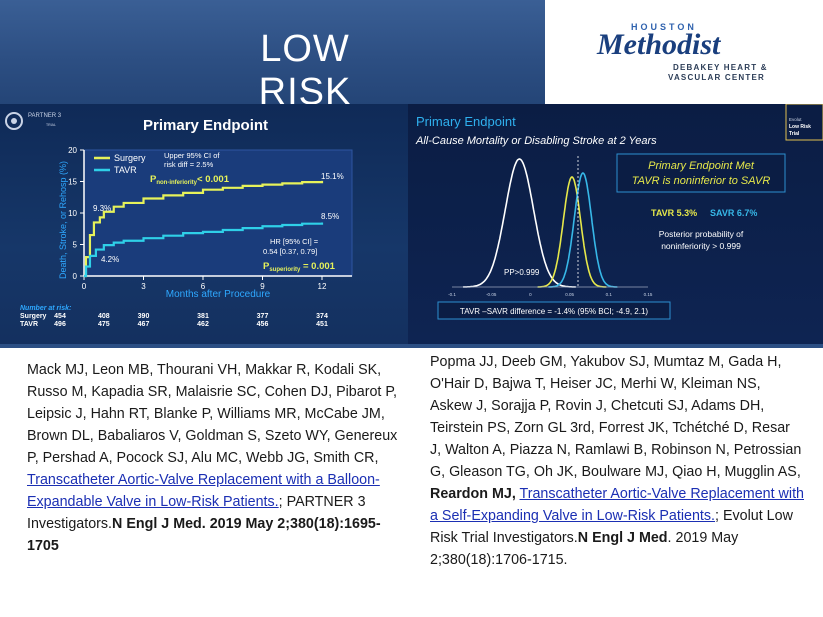 The width and height of the screenshot is (823, 617). Describe the element at coordinates (45, 116) in the screenshot. I see `partner3-brand: PARTNER 3` at that location.